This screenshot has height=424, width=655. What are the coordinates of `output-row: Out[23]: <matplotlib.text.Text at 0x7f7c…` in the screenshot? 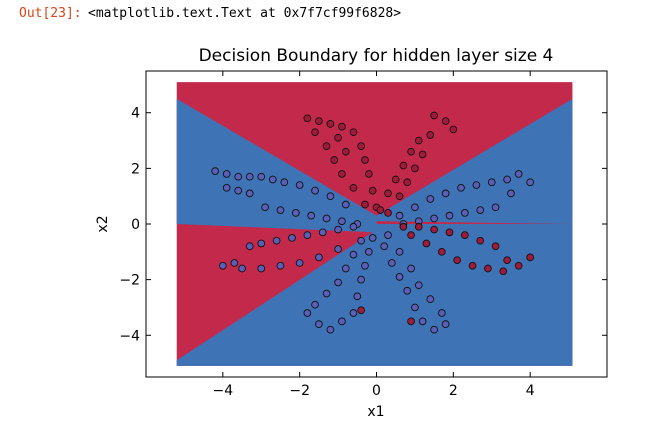 It's located at (327, 16).